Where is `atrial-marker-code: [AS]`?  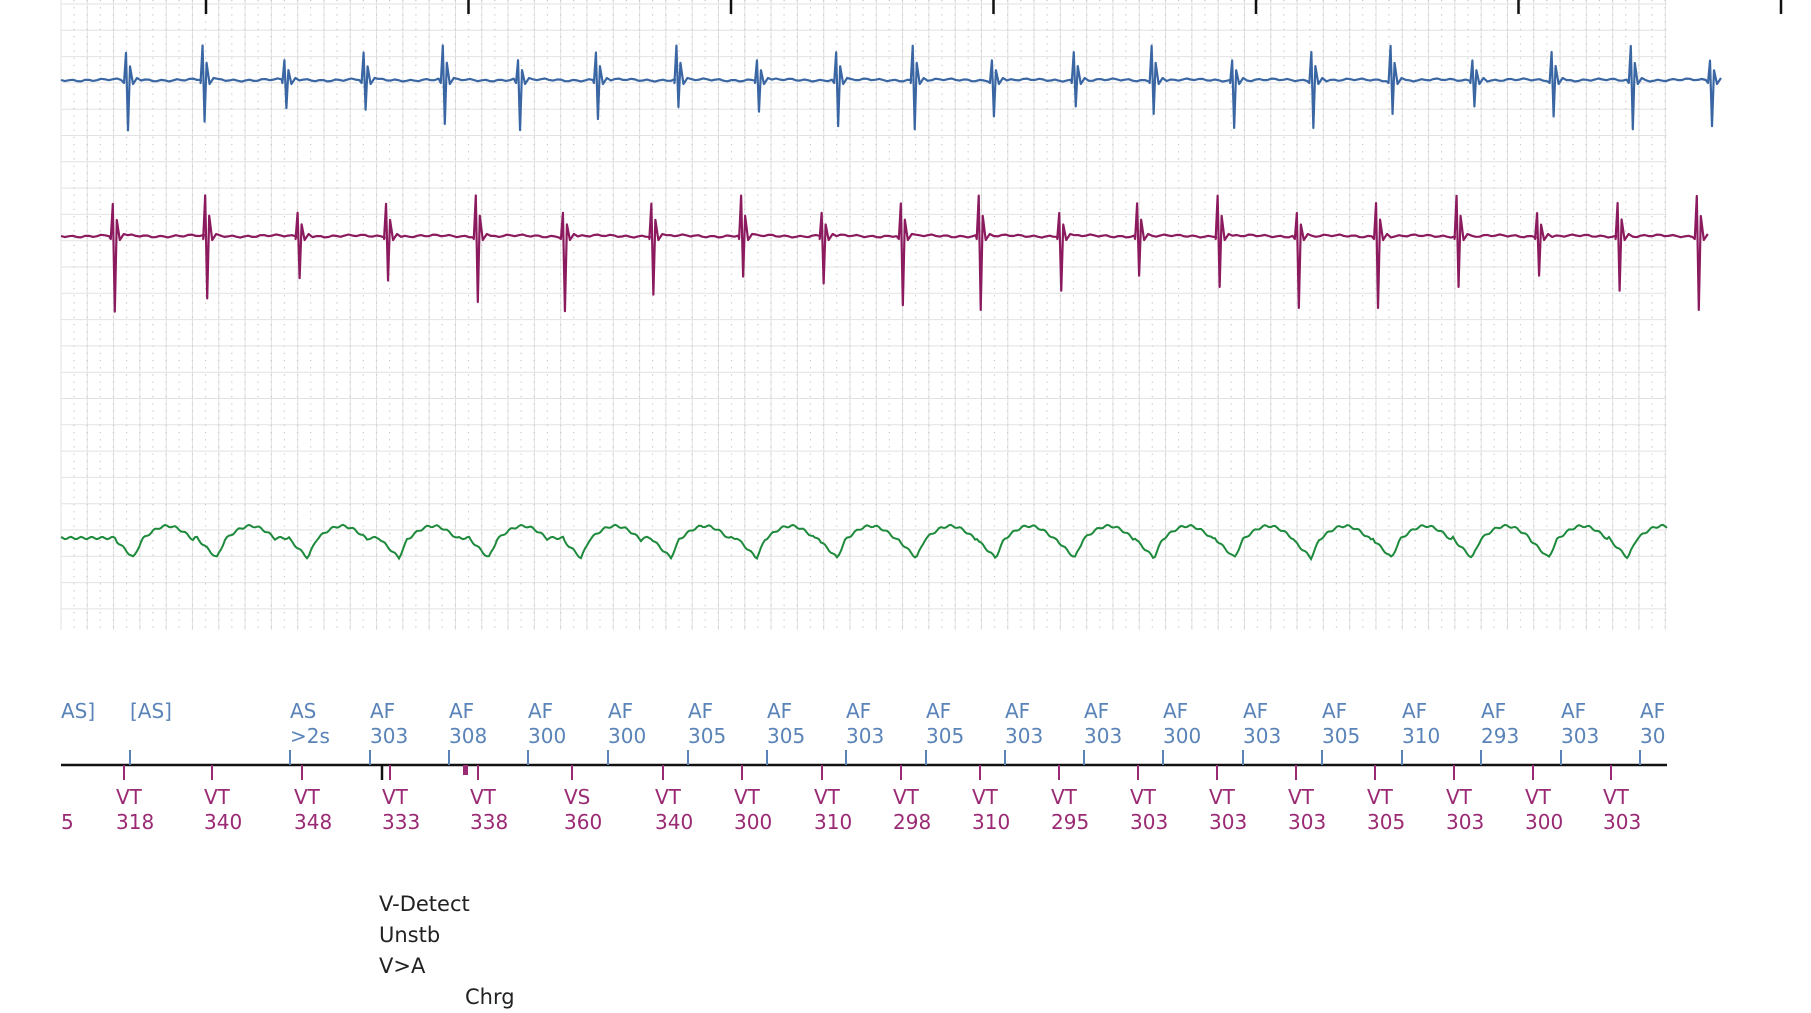 atrial-marker-code: [AS] is located at coordinates (151, 711).